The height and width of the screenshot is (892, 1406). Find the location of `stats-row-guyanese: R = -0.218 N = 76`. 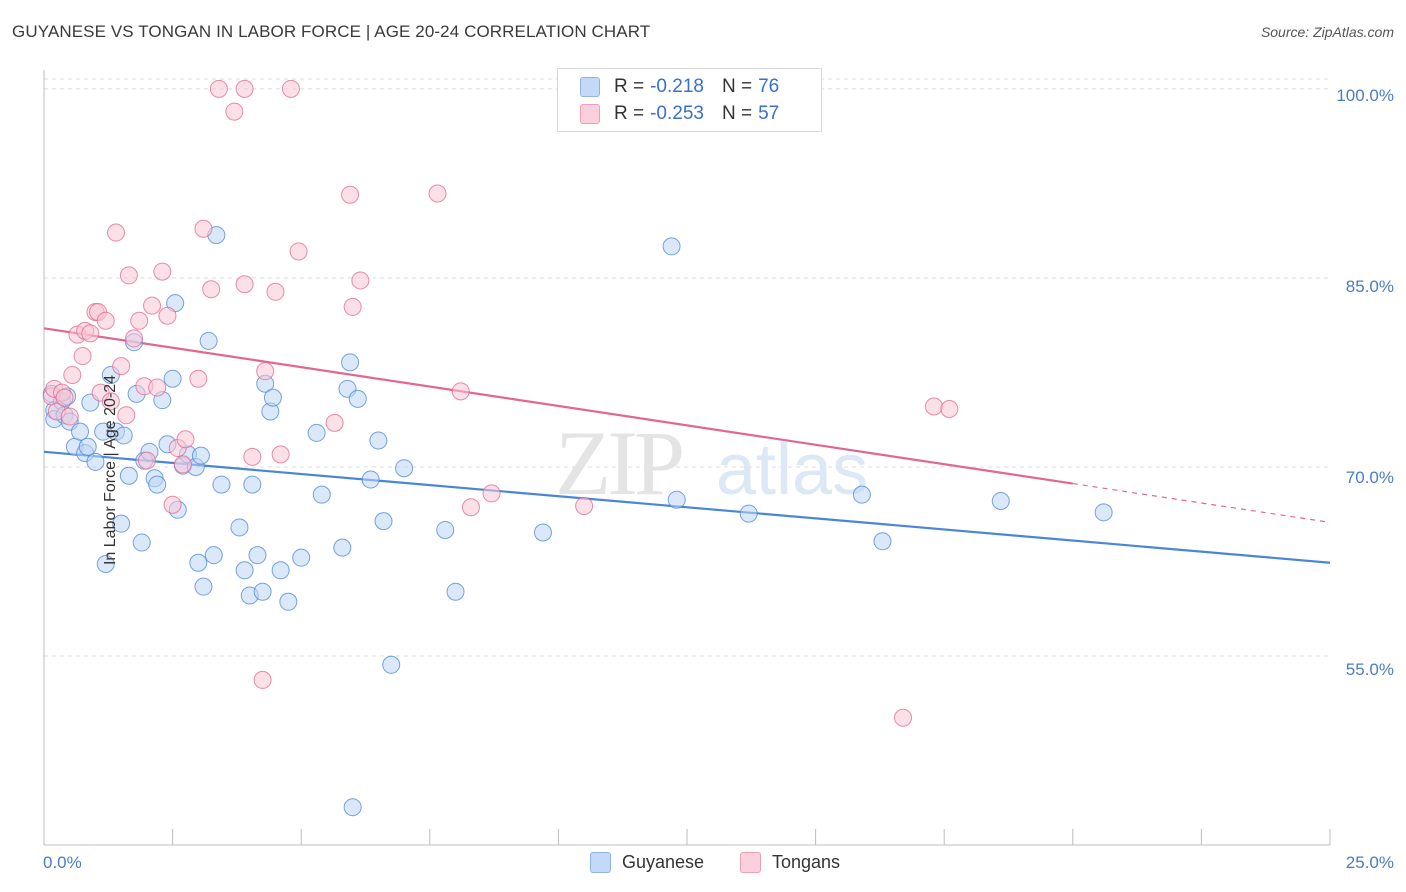

stats-row-guyanese: R = -0.218 N = 76 is located at coordinates (679, 87).